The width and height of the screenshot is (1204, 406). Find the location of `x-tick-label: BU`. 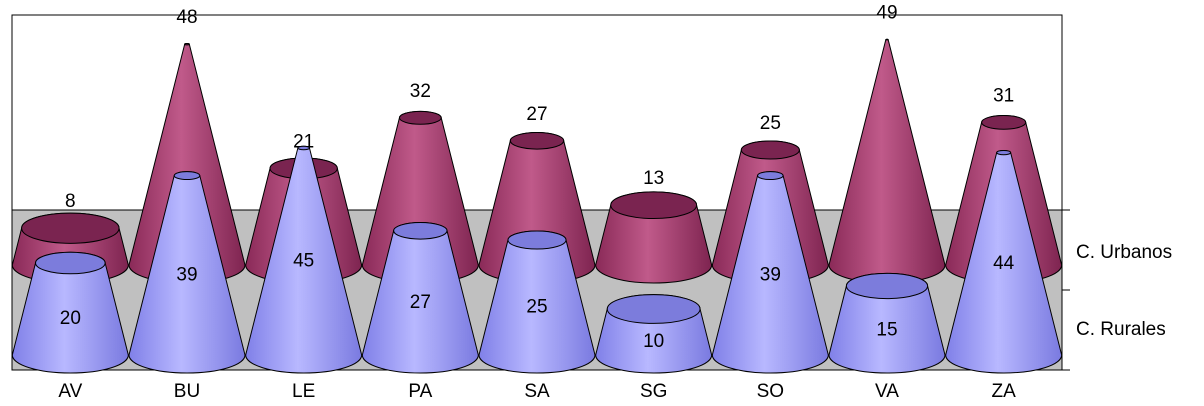

x-tick-label: BU is located at coordinates (187, 391).